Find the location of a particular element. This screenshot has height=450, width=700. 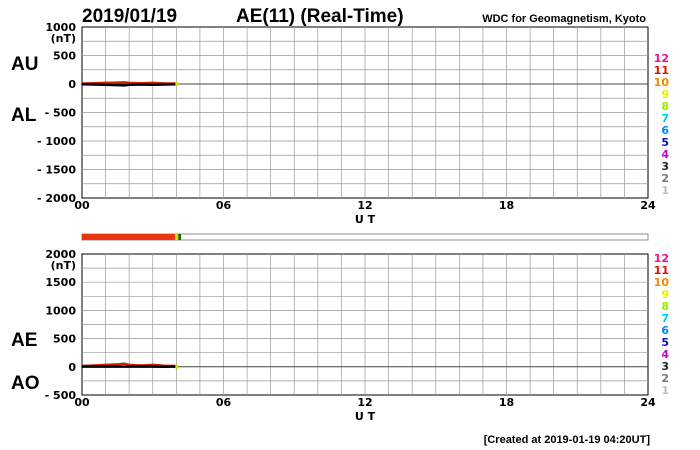

y-tick-label: 1500 is located at coordinates (60, 282).